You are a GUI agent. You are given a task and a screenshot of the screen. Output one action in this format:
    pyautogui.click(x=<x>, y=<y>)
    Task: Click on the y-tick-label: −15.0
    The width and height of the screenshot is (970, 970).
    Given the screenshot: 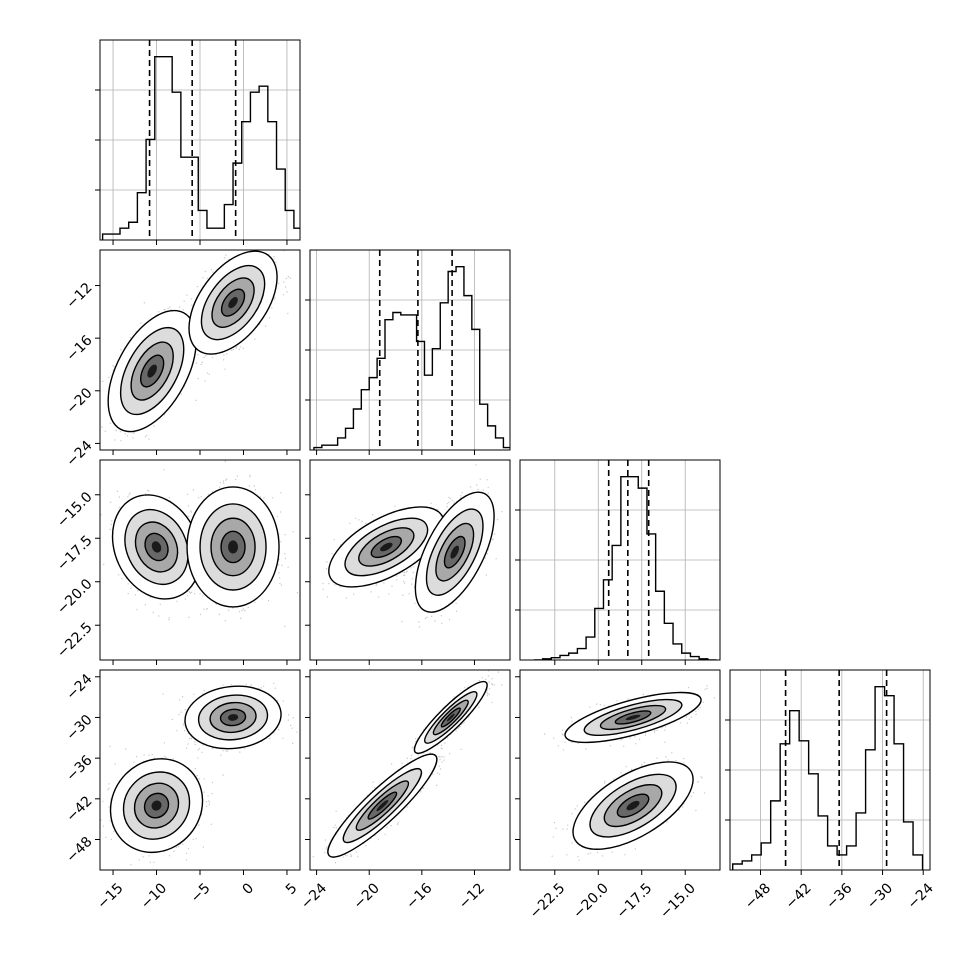 What is the action you would take?
    pyautogui.click(x=75, y=510)
    